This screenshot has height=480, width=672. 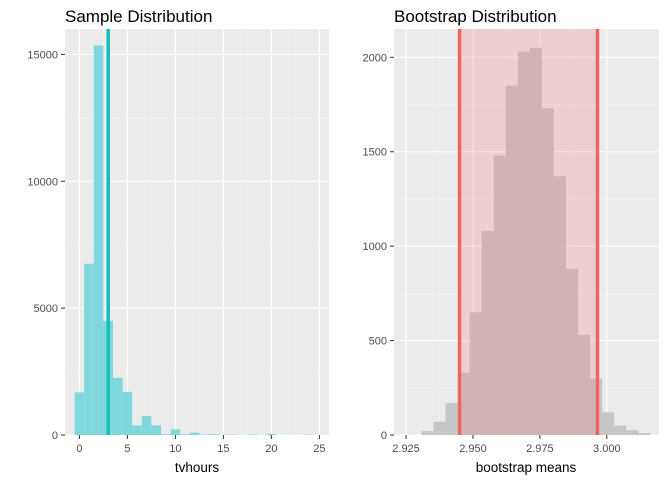 What do you see at coordinates (175, 449) in the screenshot?
I see `x-tick-label: 10` at bounding box center [175, 449].